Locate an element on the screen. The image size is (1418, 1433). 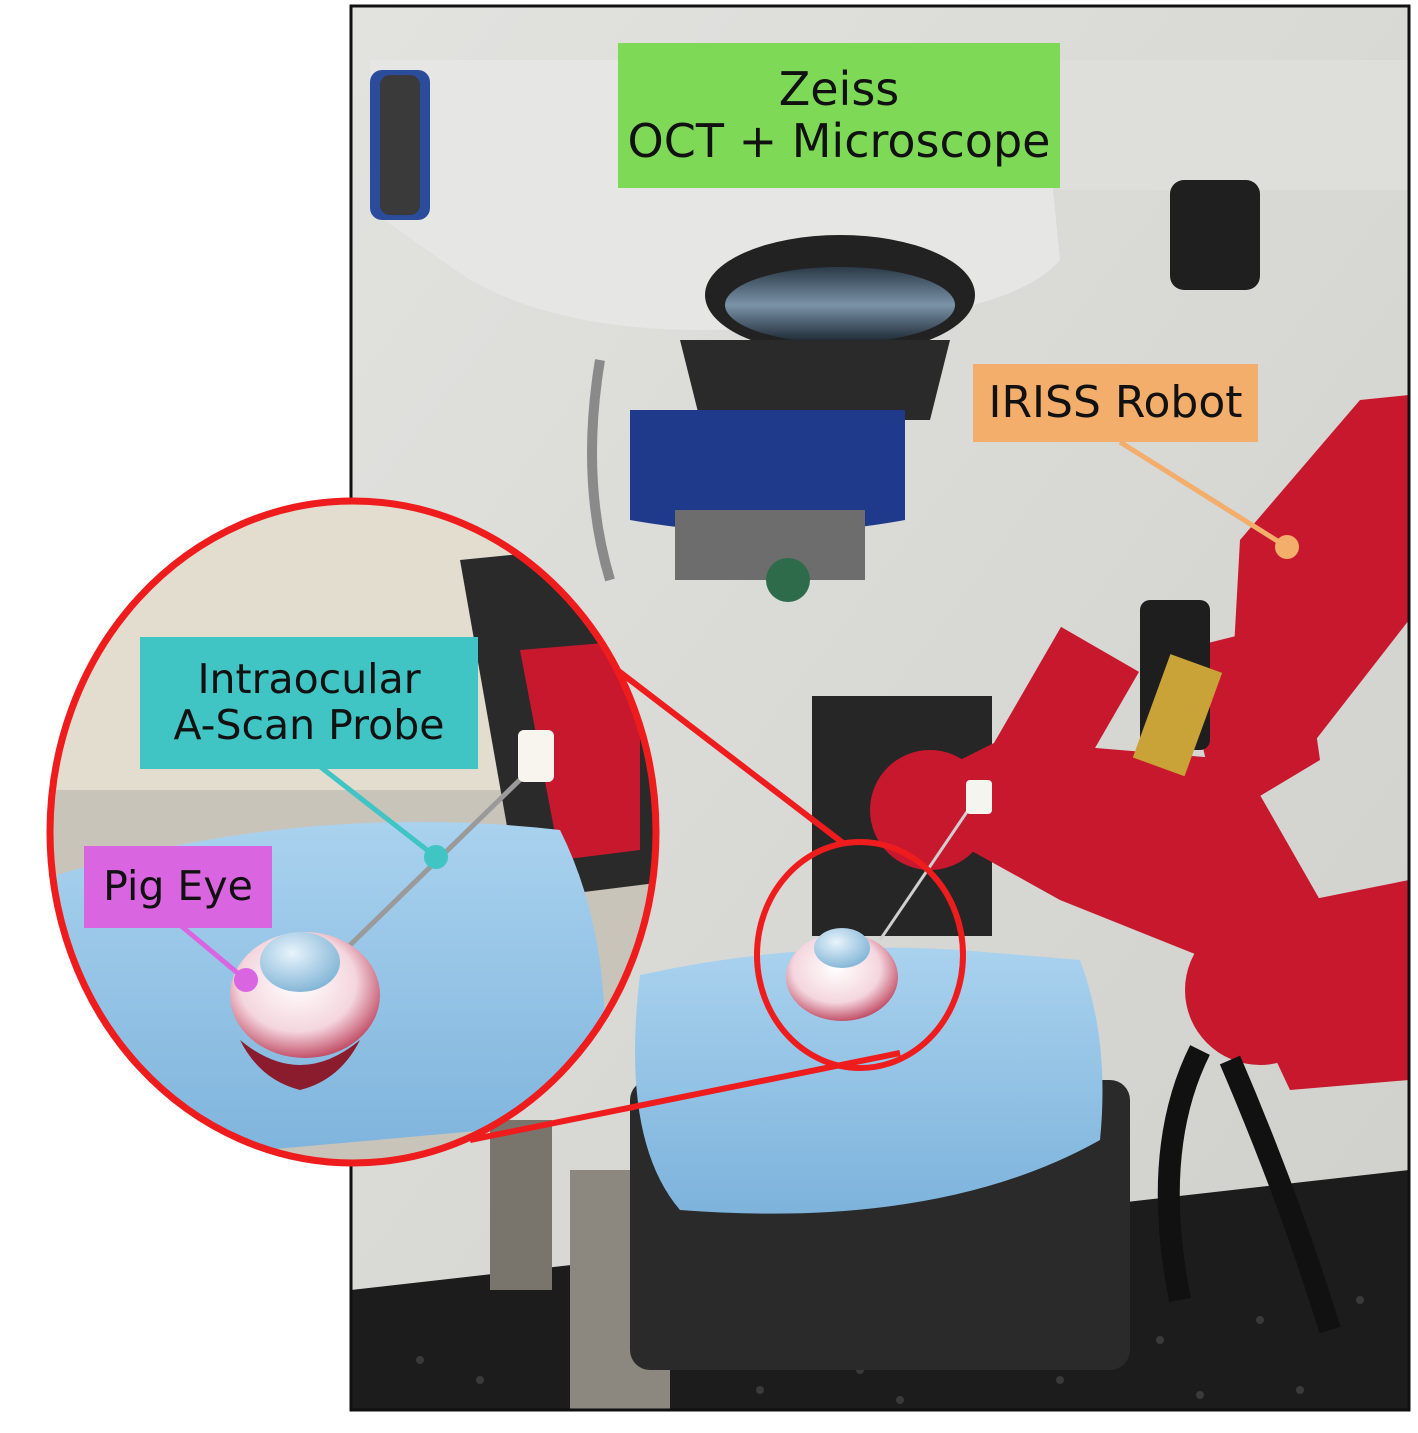
black-cable is located at coordinates (1249, 1189).